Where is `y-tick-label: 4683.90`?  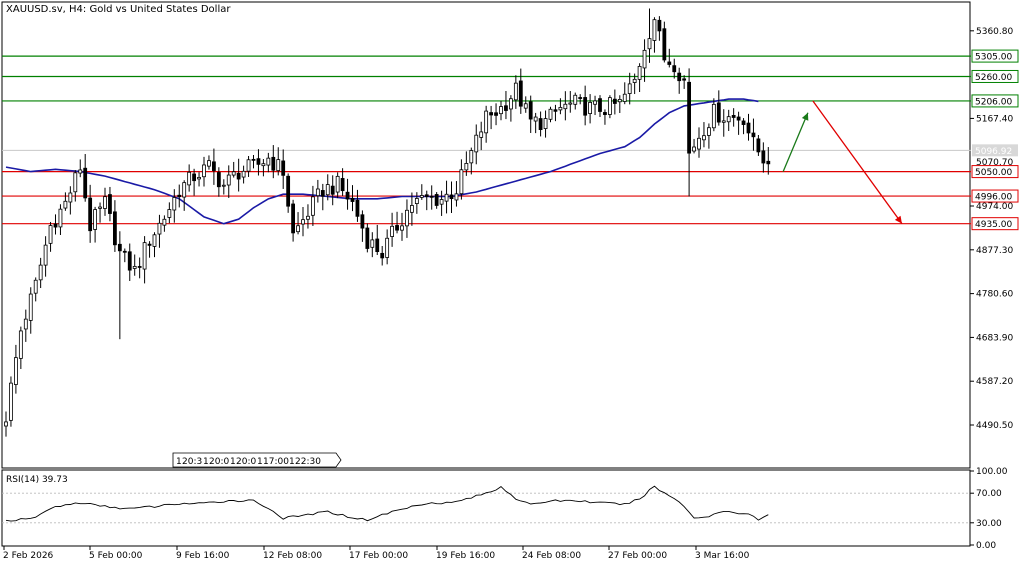 y-tick-label: 4683.90 is located at coordinates (994, 338).